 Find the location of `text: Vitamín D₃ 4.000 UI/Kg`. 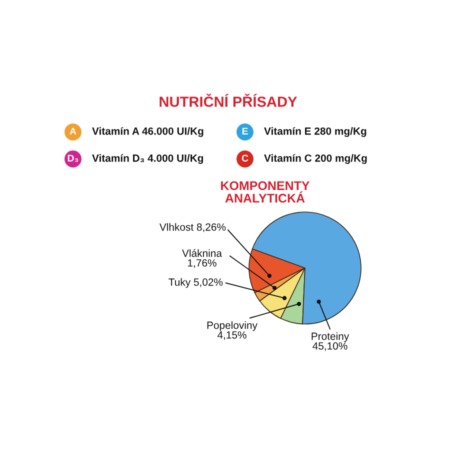

text: Vitamín D₃ 4.000 UI/Kg is located at coordinates (148, 159).